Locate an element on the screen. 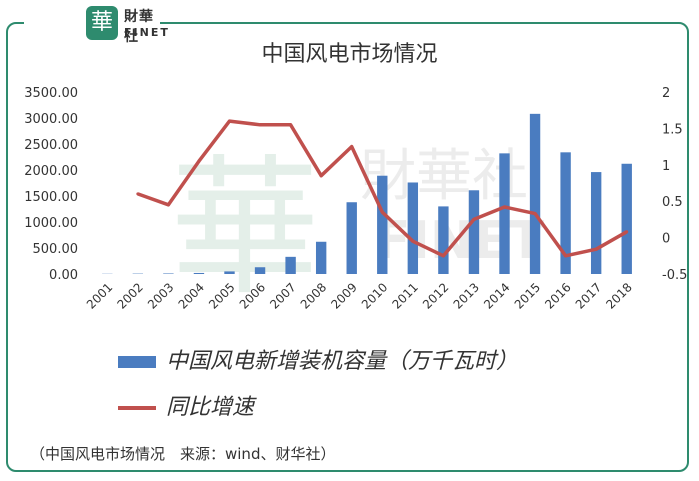 Image resolution: width=699 pixels, height=481 pixels. x-tick-label: 2018 is located at coordinates (618, 295).